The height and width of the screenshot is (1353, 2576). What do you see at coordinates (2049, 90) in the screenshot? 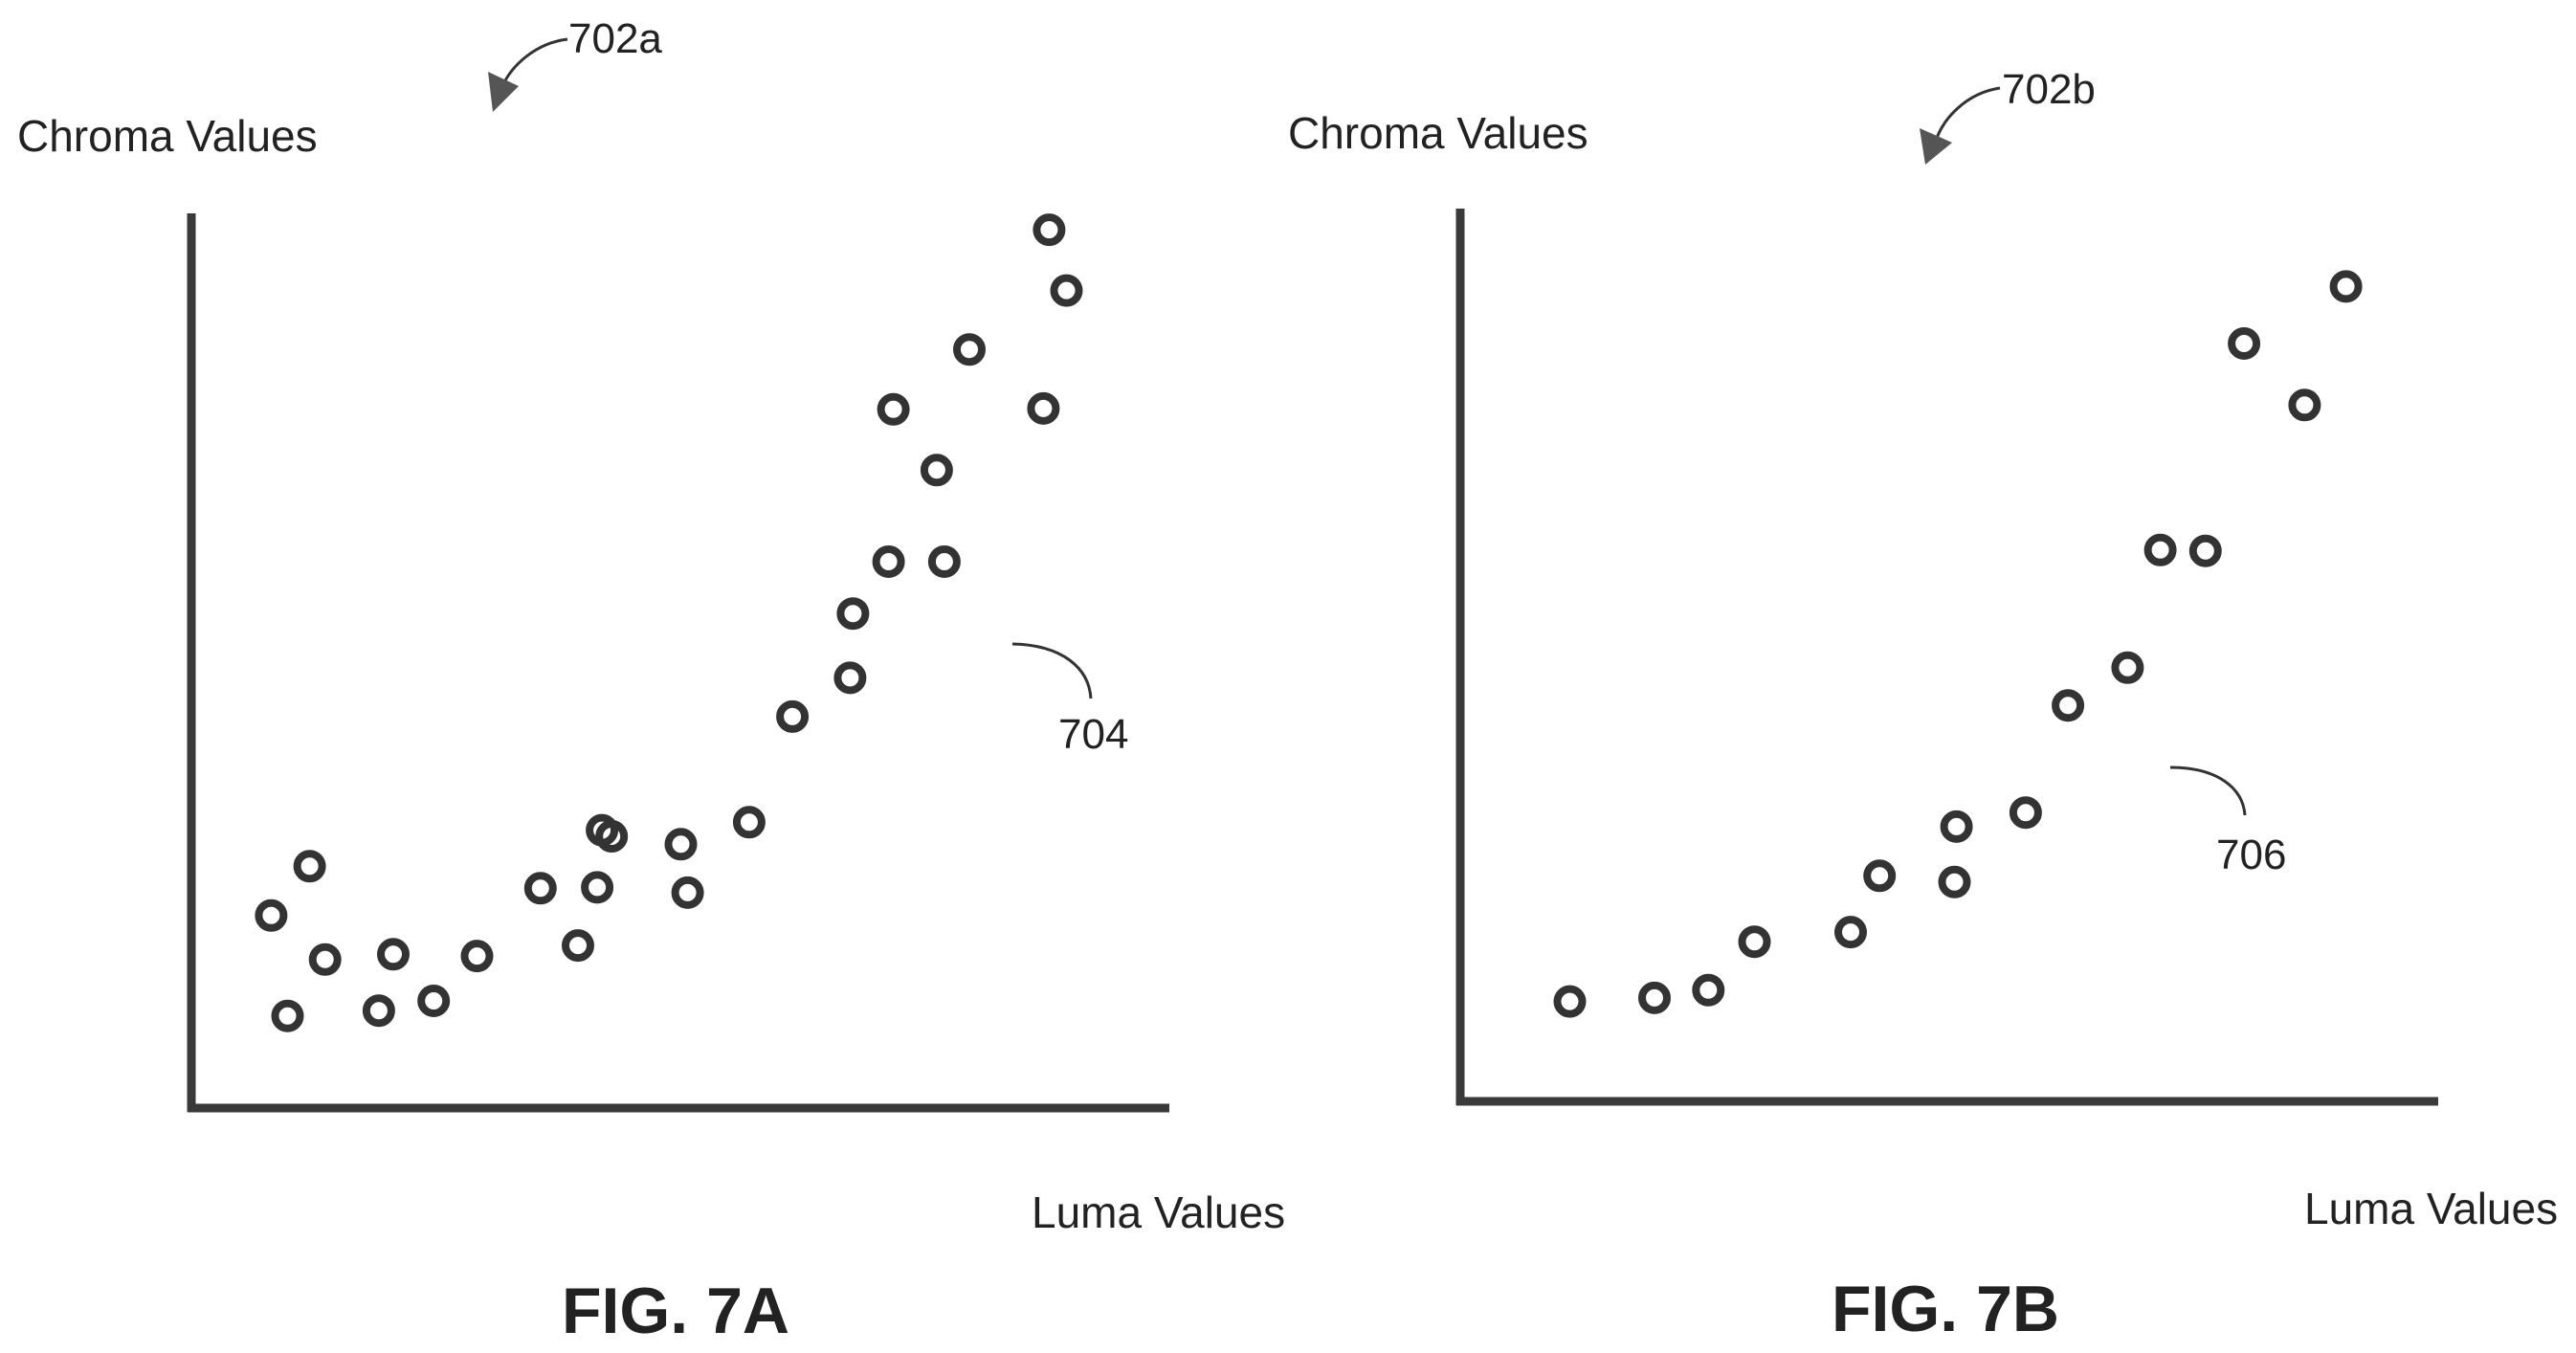
I see `figure-reference-number: 702b` at bounding box center [2049, 90].